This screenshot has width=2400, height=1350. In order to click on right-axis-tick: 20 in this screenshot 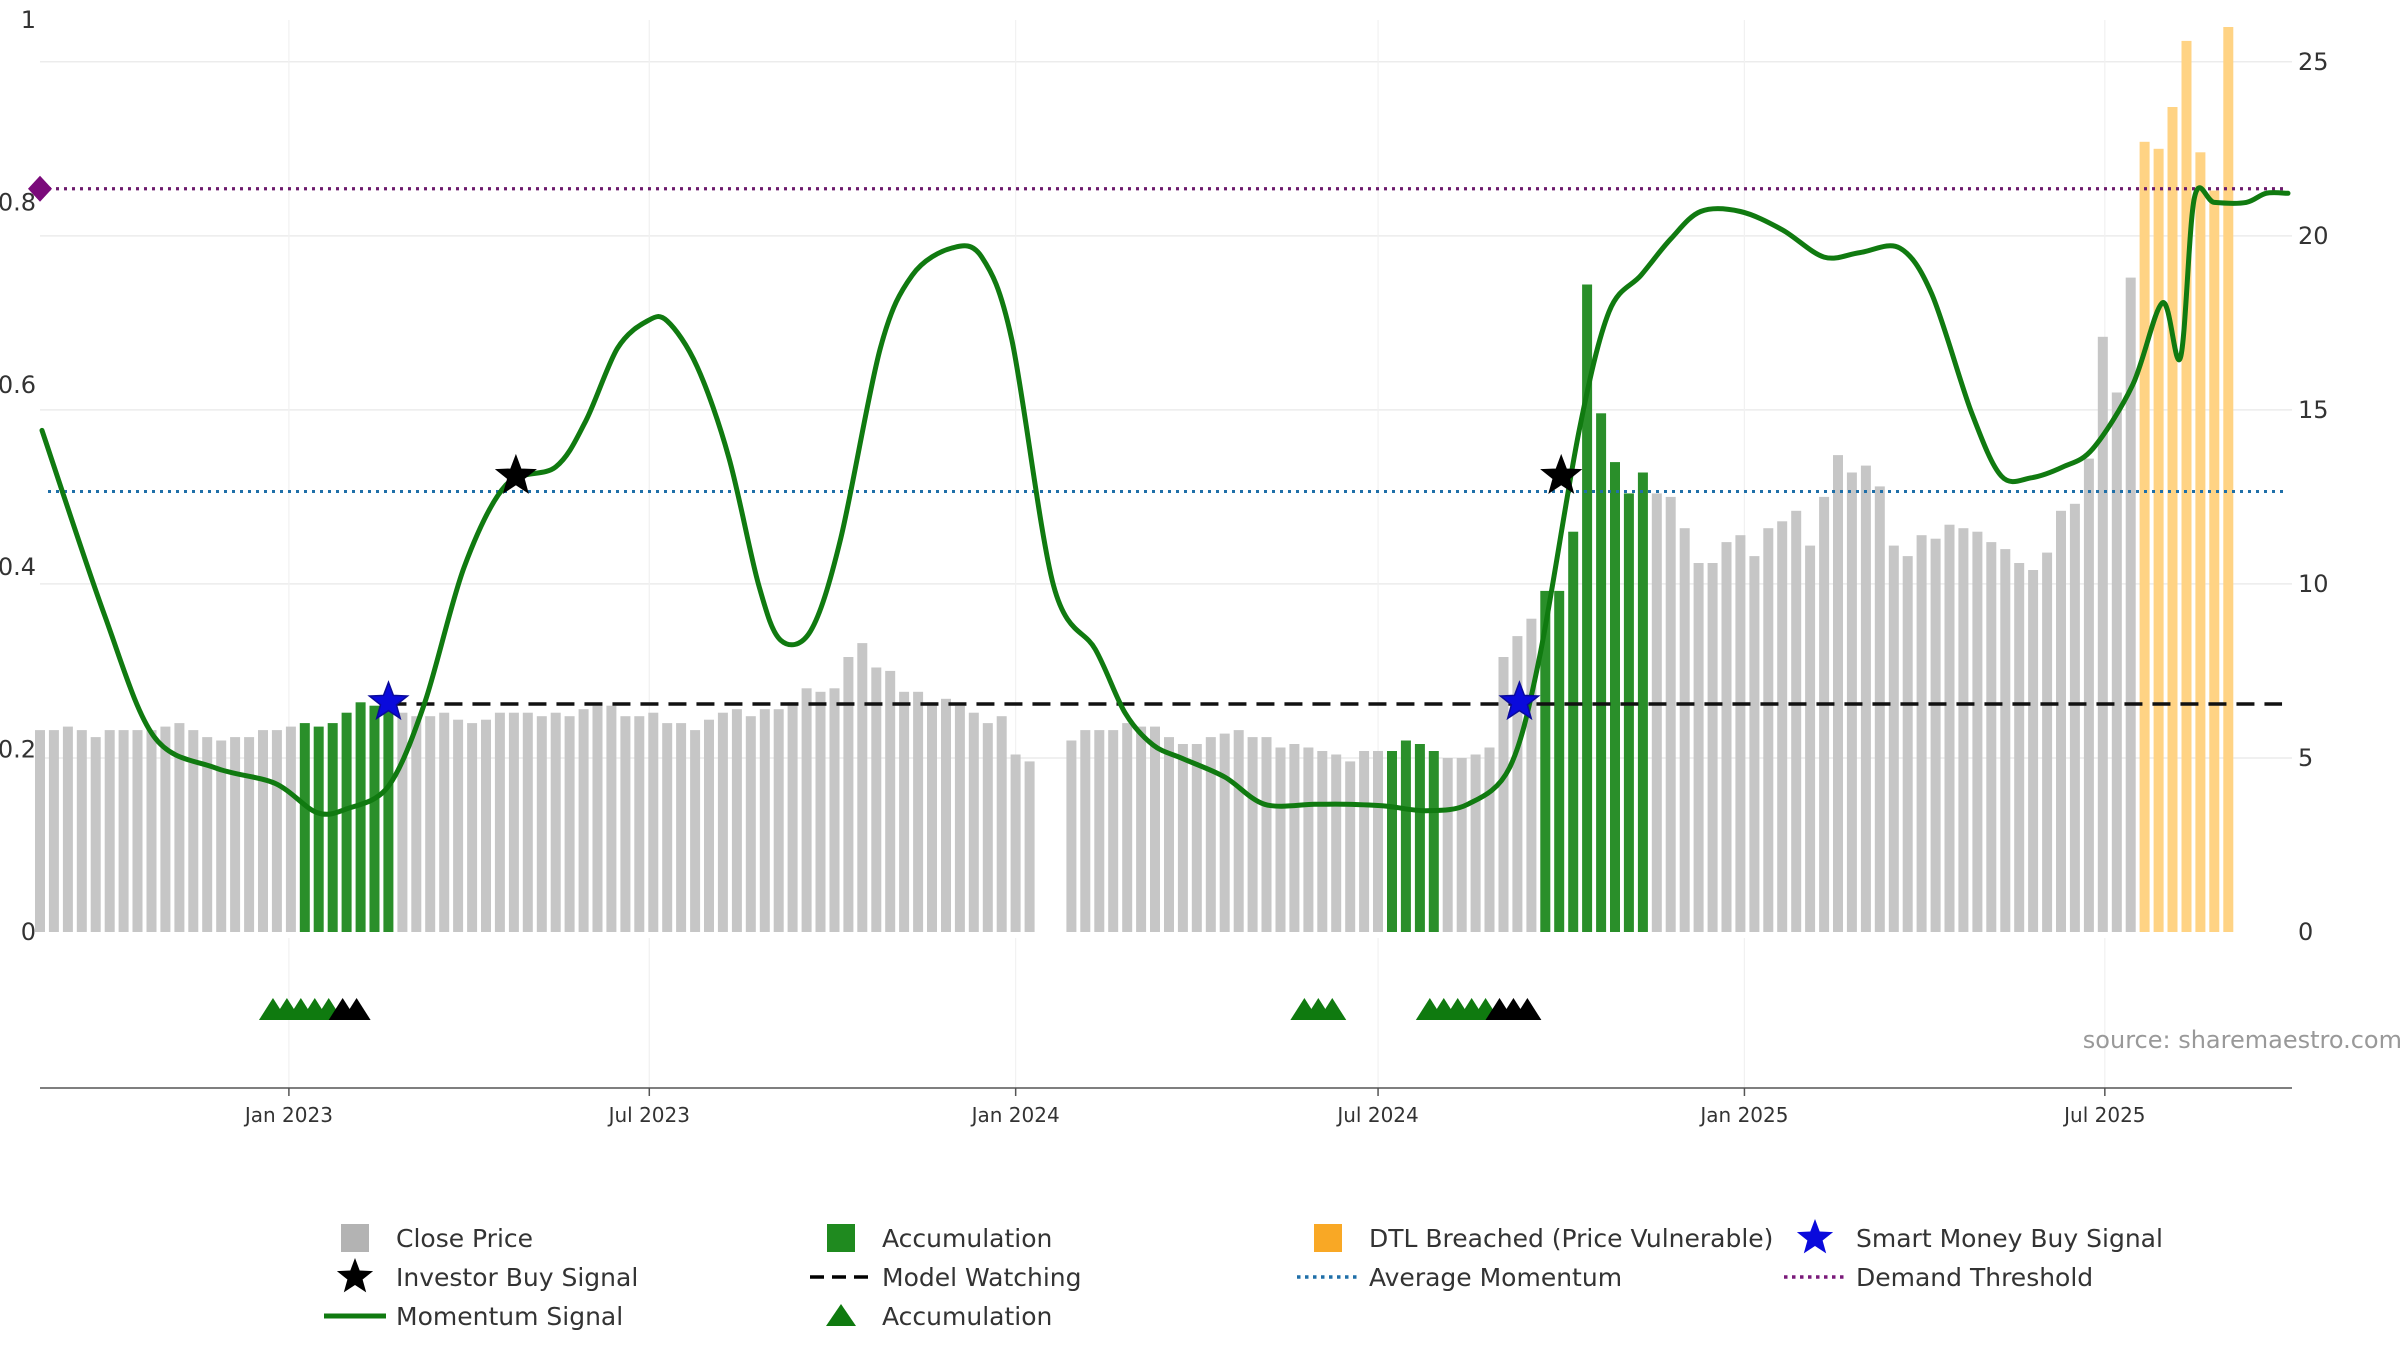, I will do `click(2313, 236)`.